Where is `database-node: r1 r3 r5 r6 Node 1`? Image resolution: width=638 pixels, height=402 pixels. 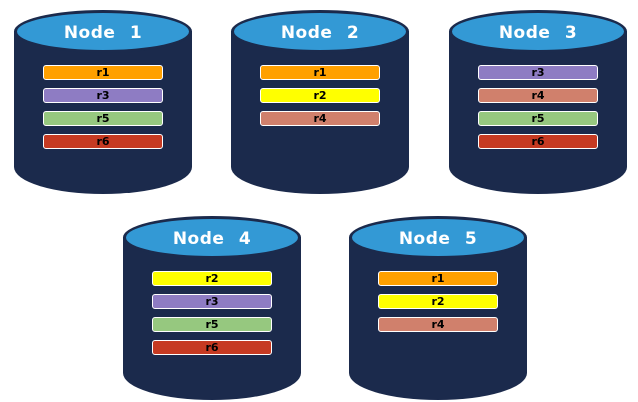
database-node: r1 r3 r5 r6 Node 1 is located at coordinates (103, 102).